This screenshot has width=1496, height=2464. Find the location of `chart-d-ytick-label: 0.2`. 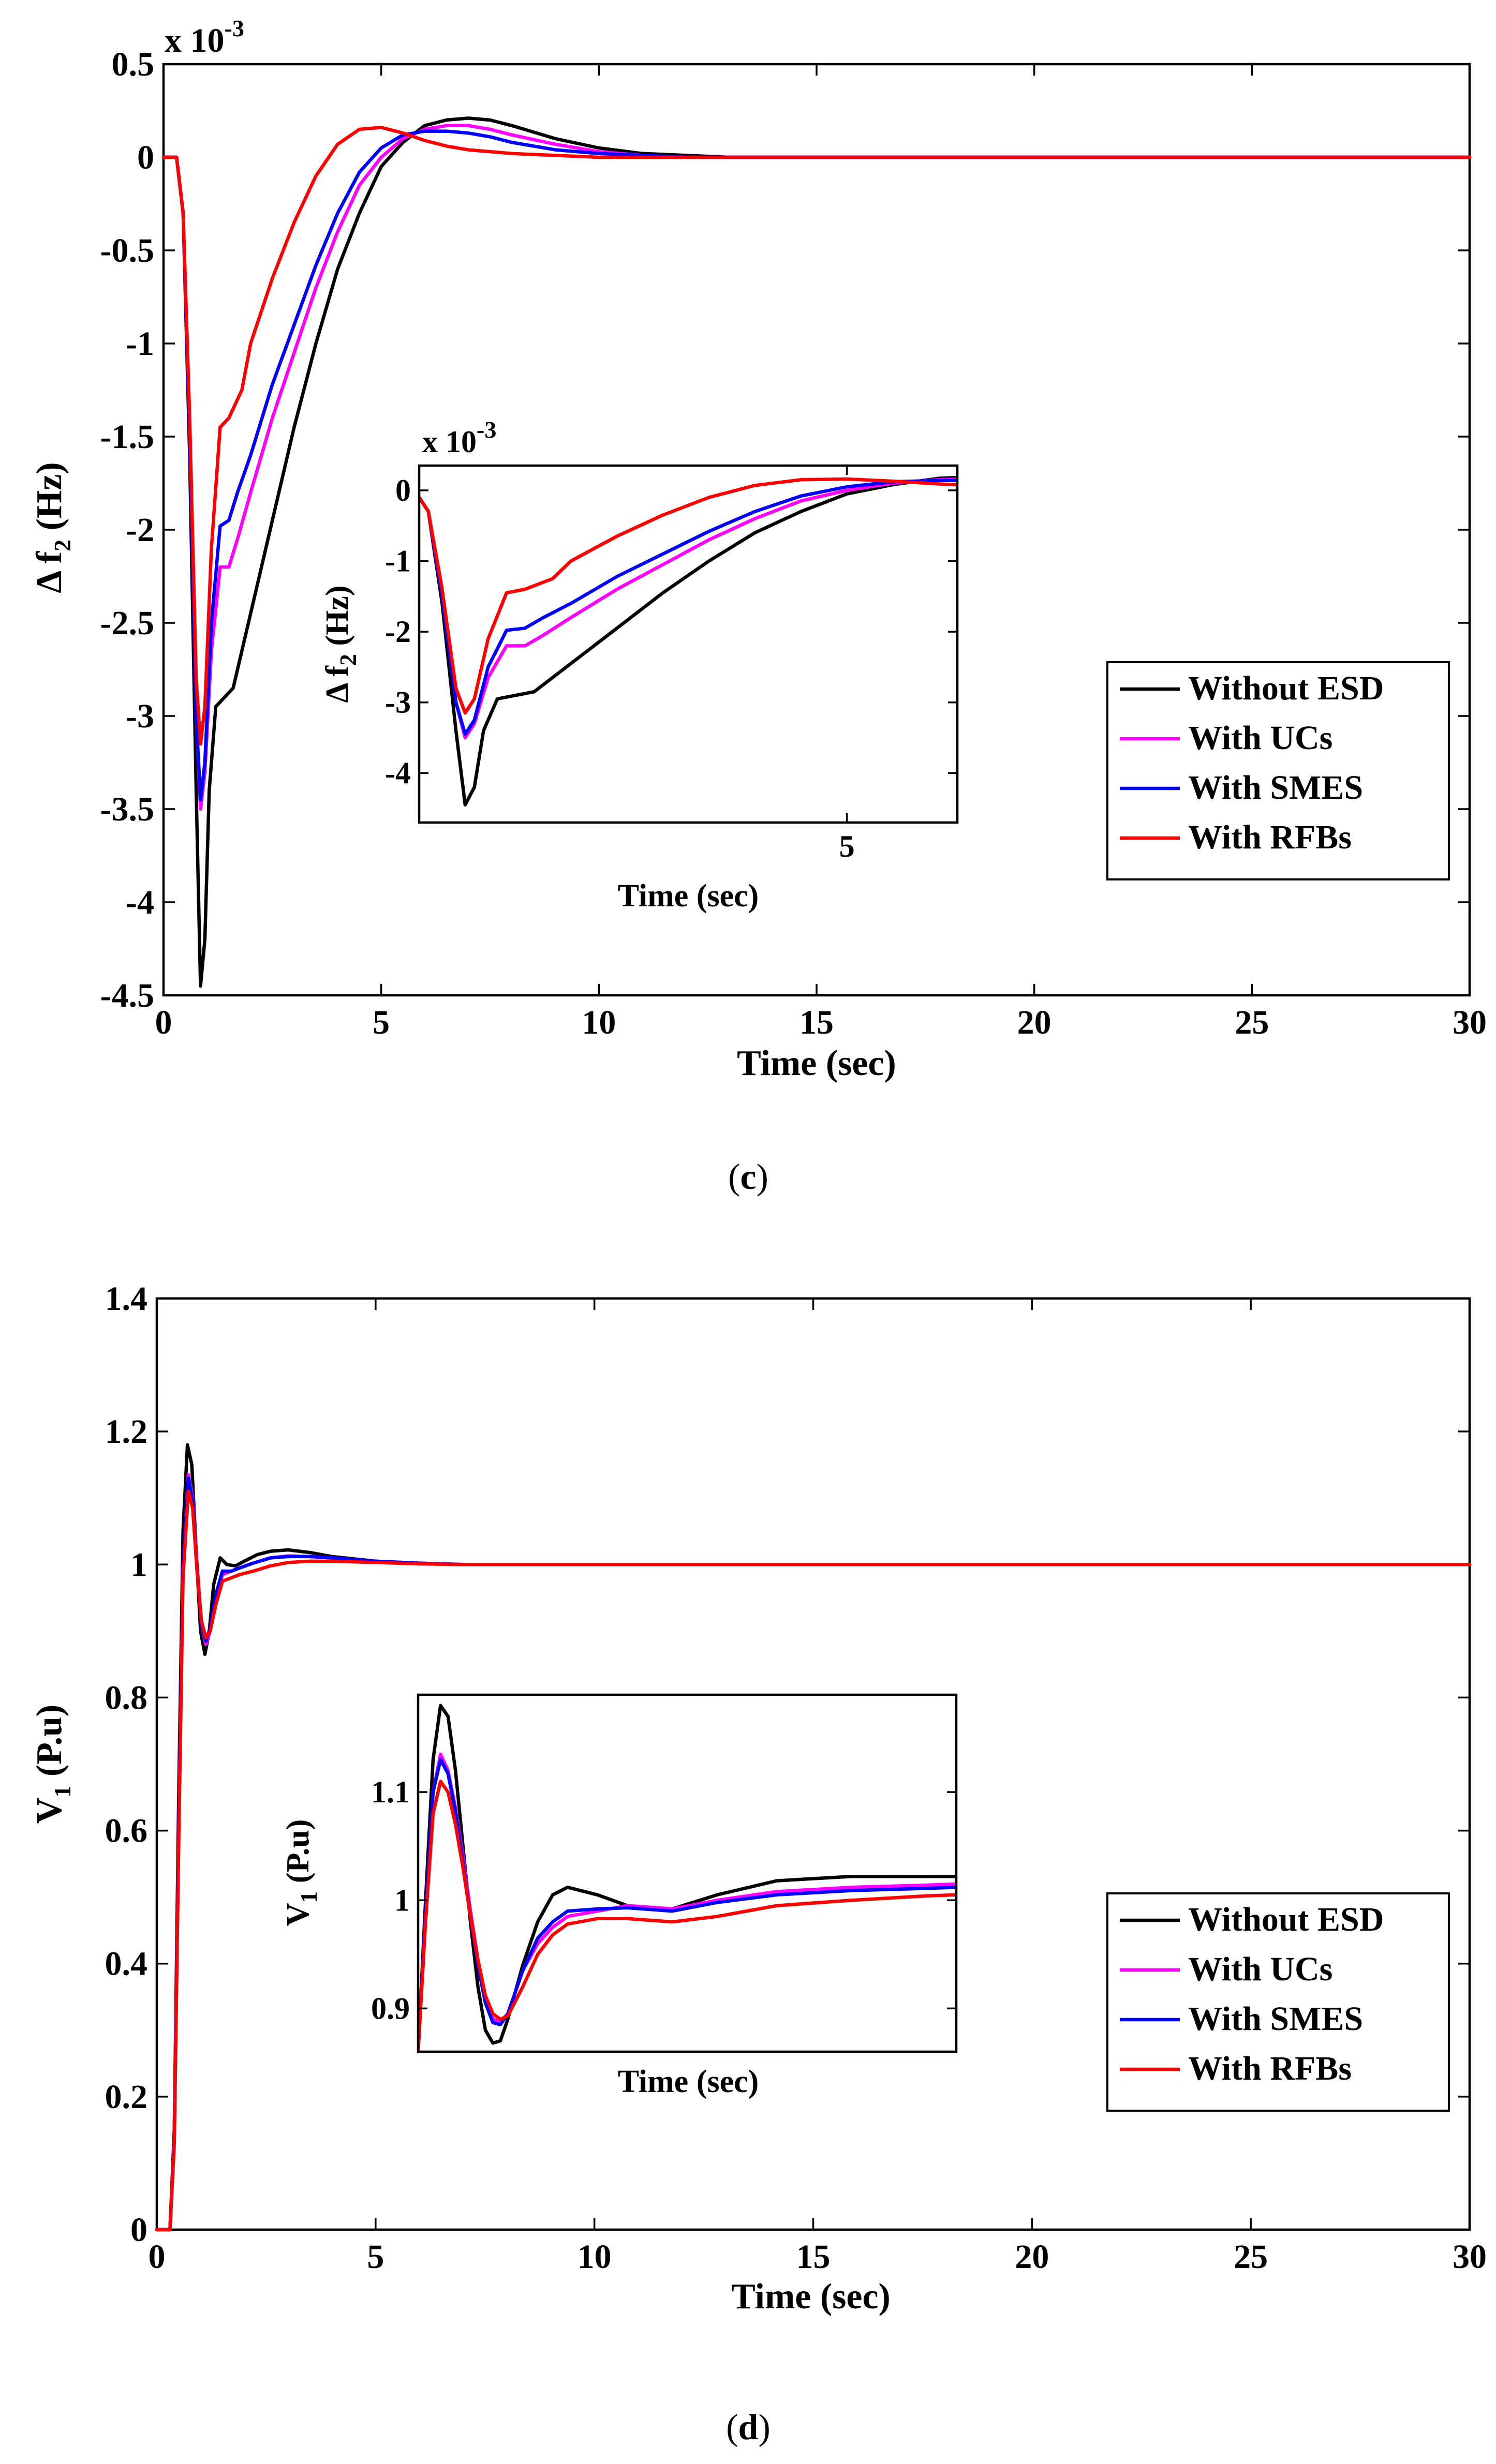

chart-d-ytick-label: 0.2 is located at coordinates (126, 2097).